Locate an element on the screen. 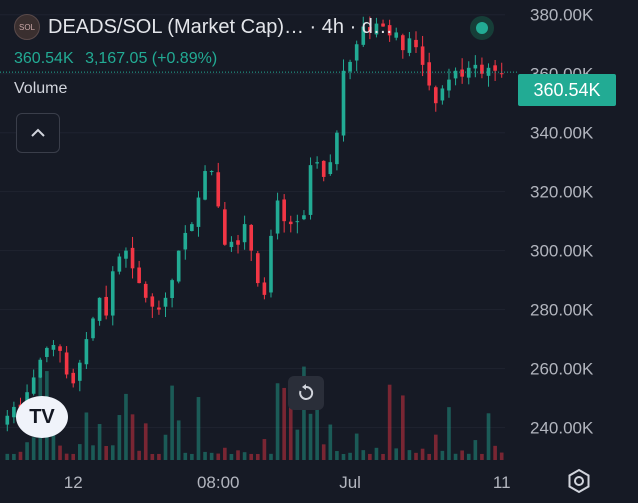  y-tick-label: 280.00K is located at coordinates (562, 310).